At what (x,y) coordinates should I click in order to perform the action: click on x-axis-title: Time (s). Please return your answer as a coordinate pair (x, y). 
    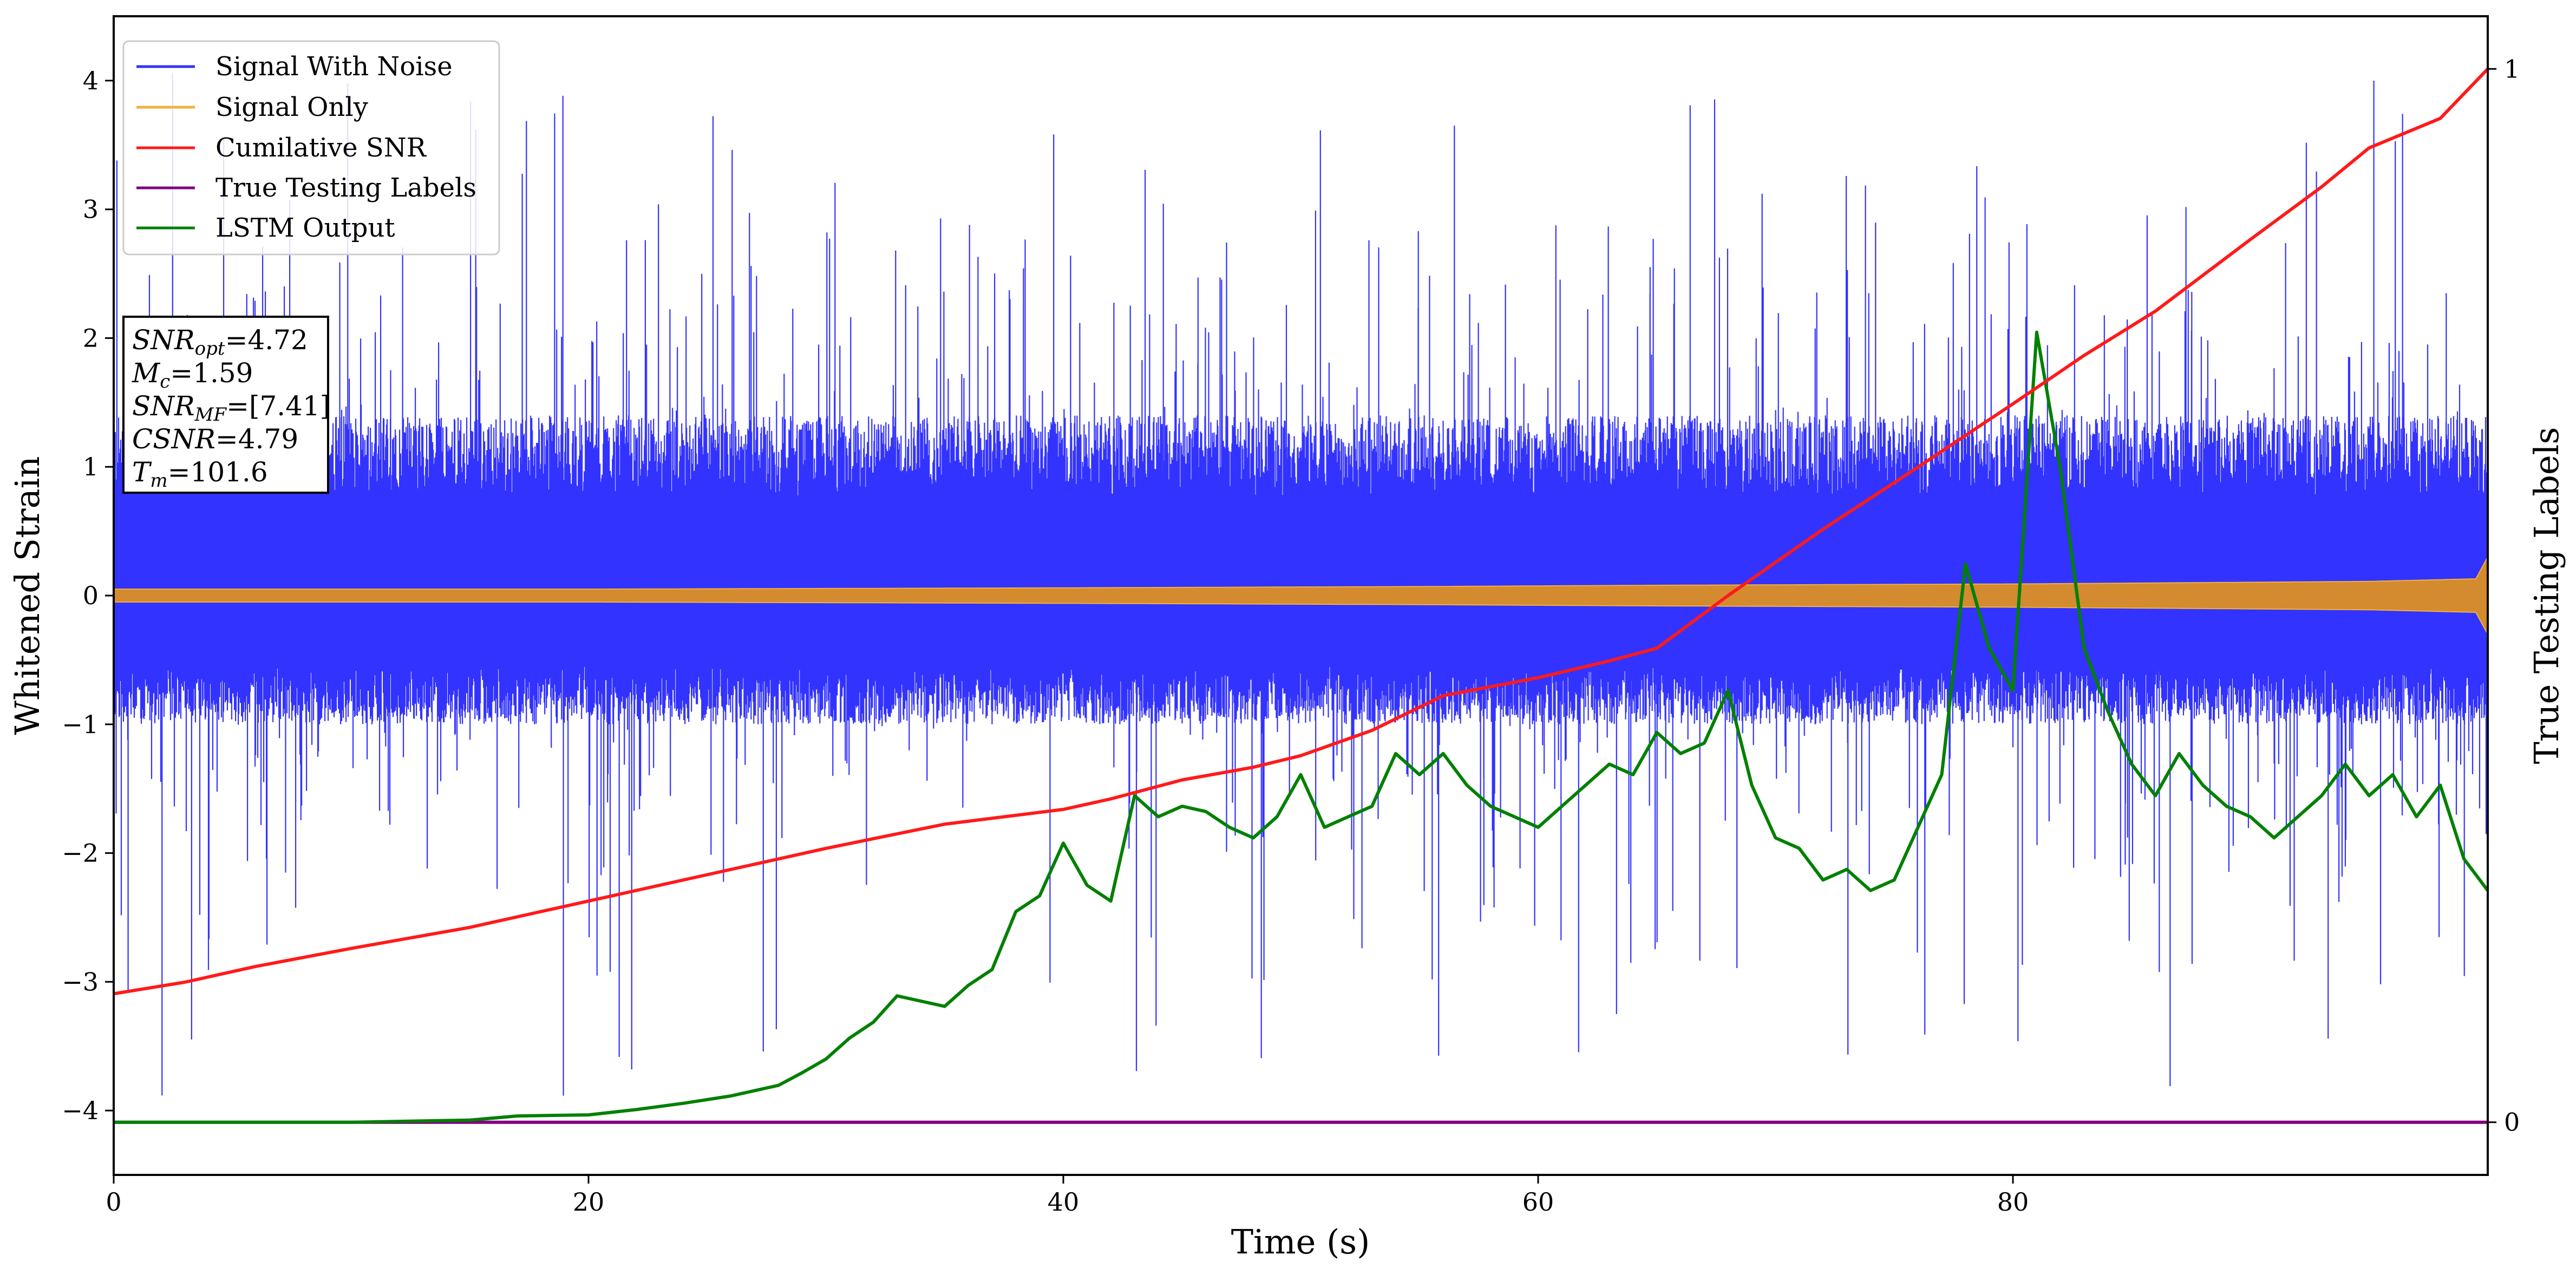
    Looking at the image, I should click on (1301, 1242).